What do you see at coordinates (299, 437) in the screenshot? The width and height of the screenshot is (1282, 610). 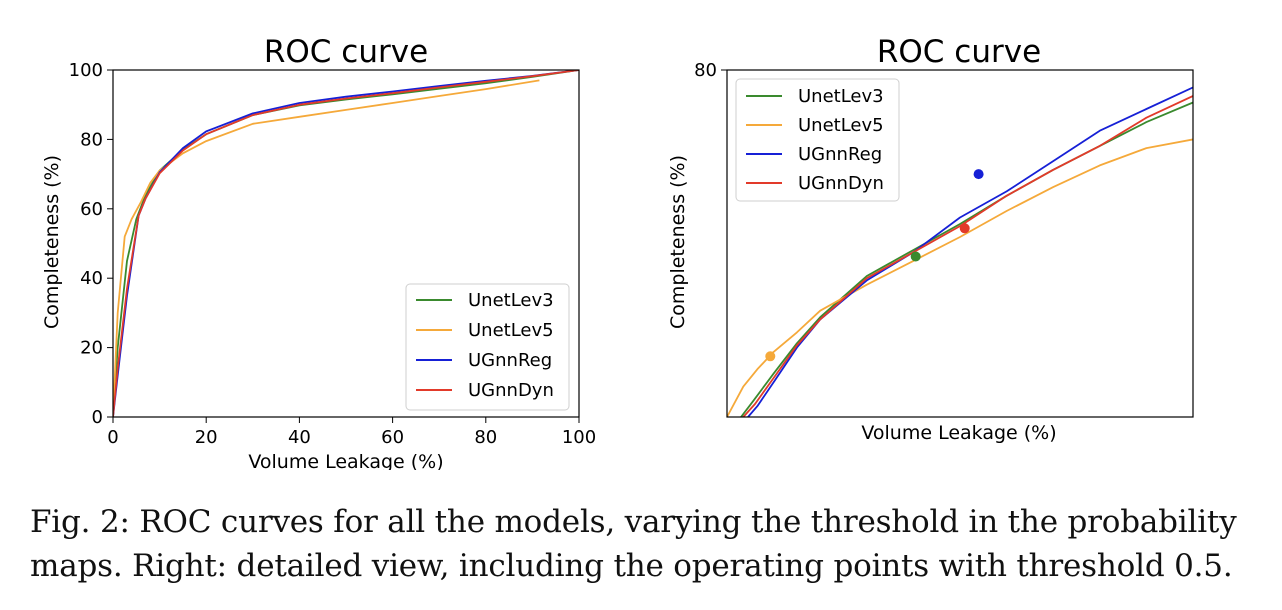 I see `x-tick-label: 40` at bounding box center [299, 437].